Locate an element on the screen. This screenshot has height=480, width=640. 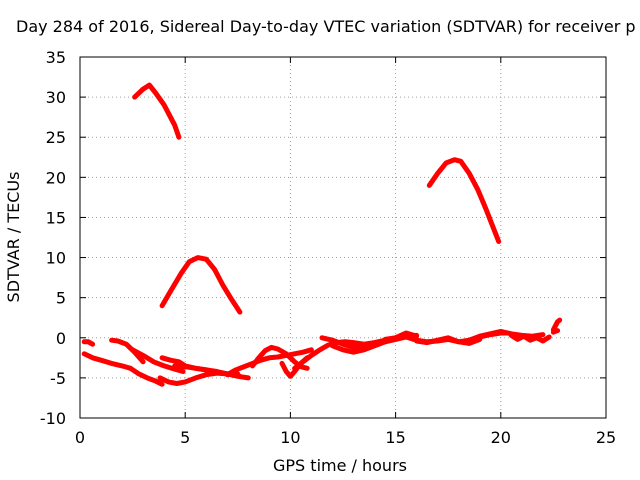
x-tick-label: 0 is located at coordinates (80, 437).